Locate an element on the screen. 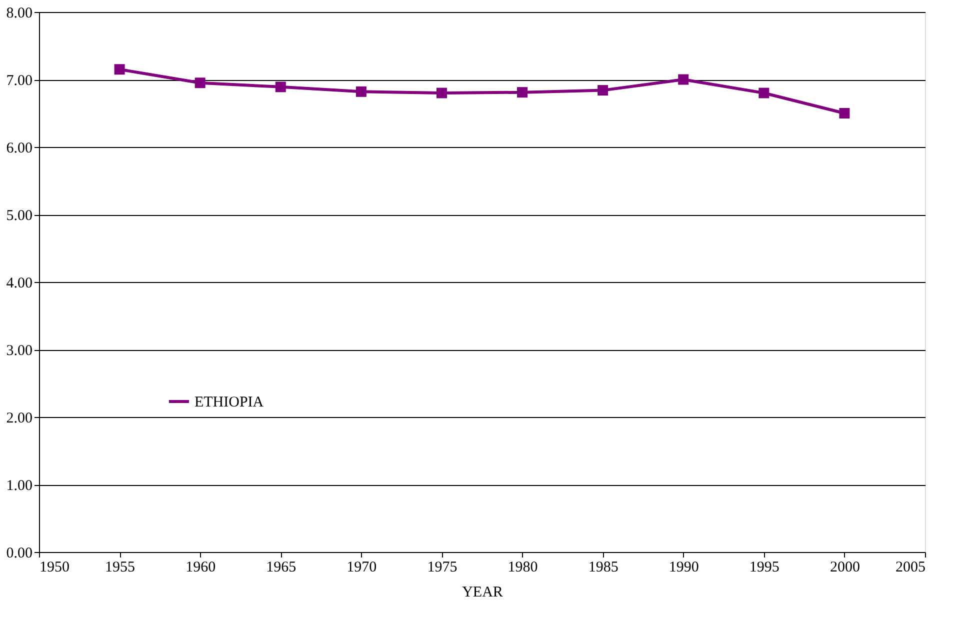 The width and height of the screenshot is (961, 619). y-tick-label: 0.00 is located at coordinates (19, 554).